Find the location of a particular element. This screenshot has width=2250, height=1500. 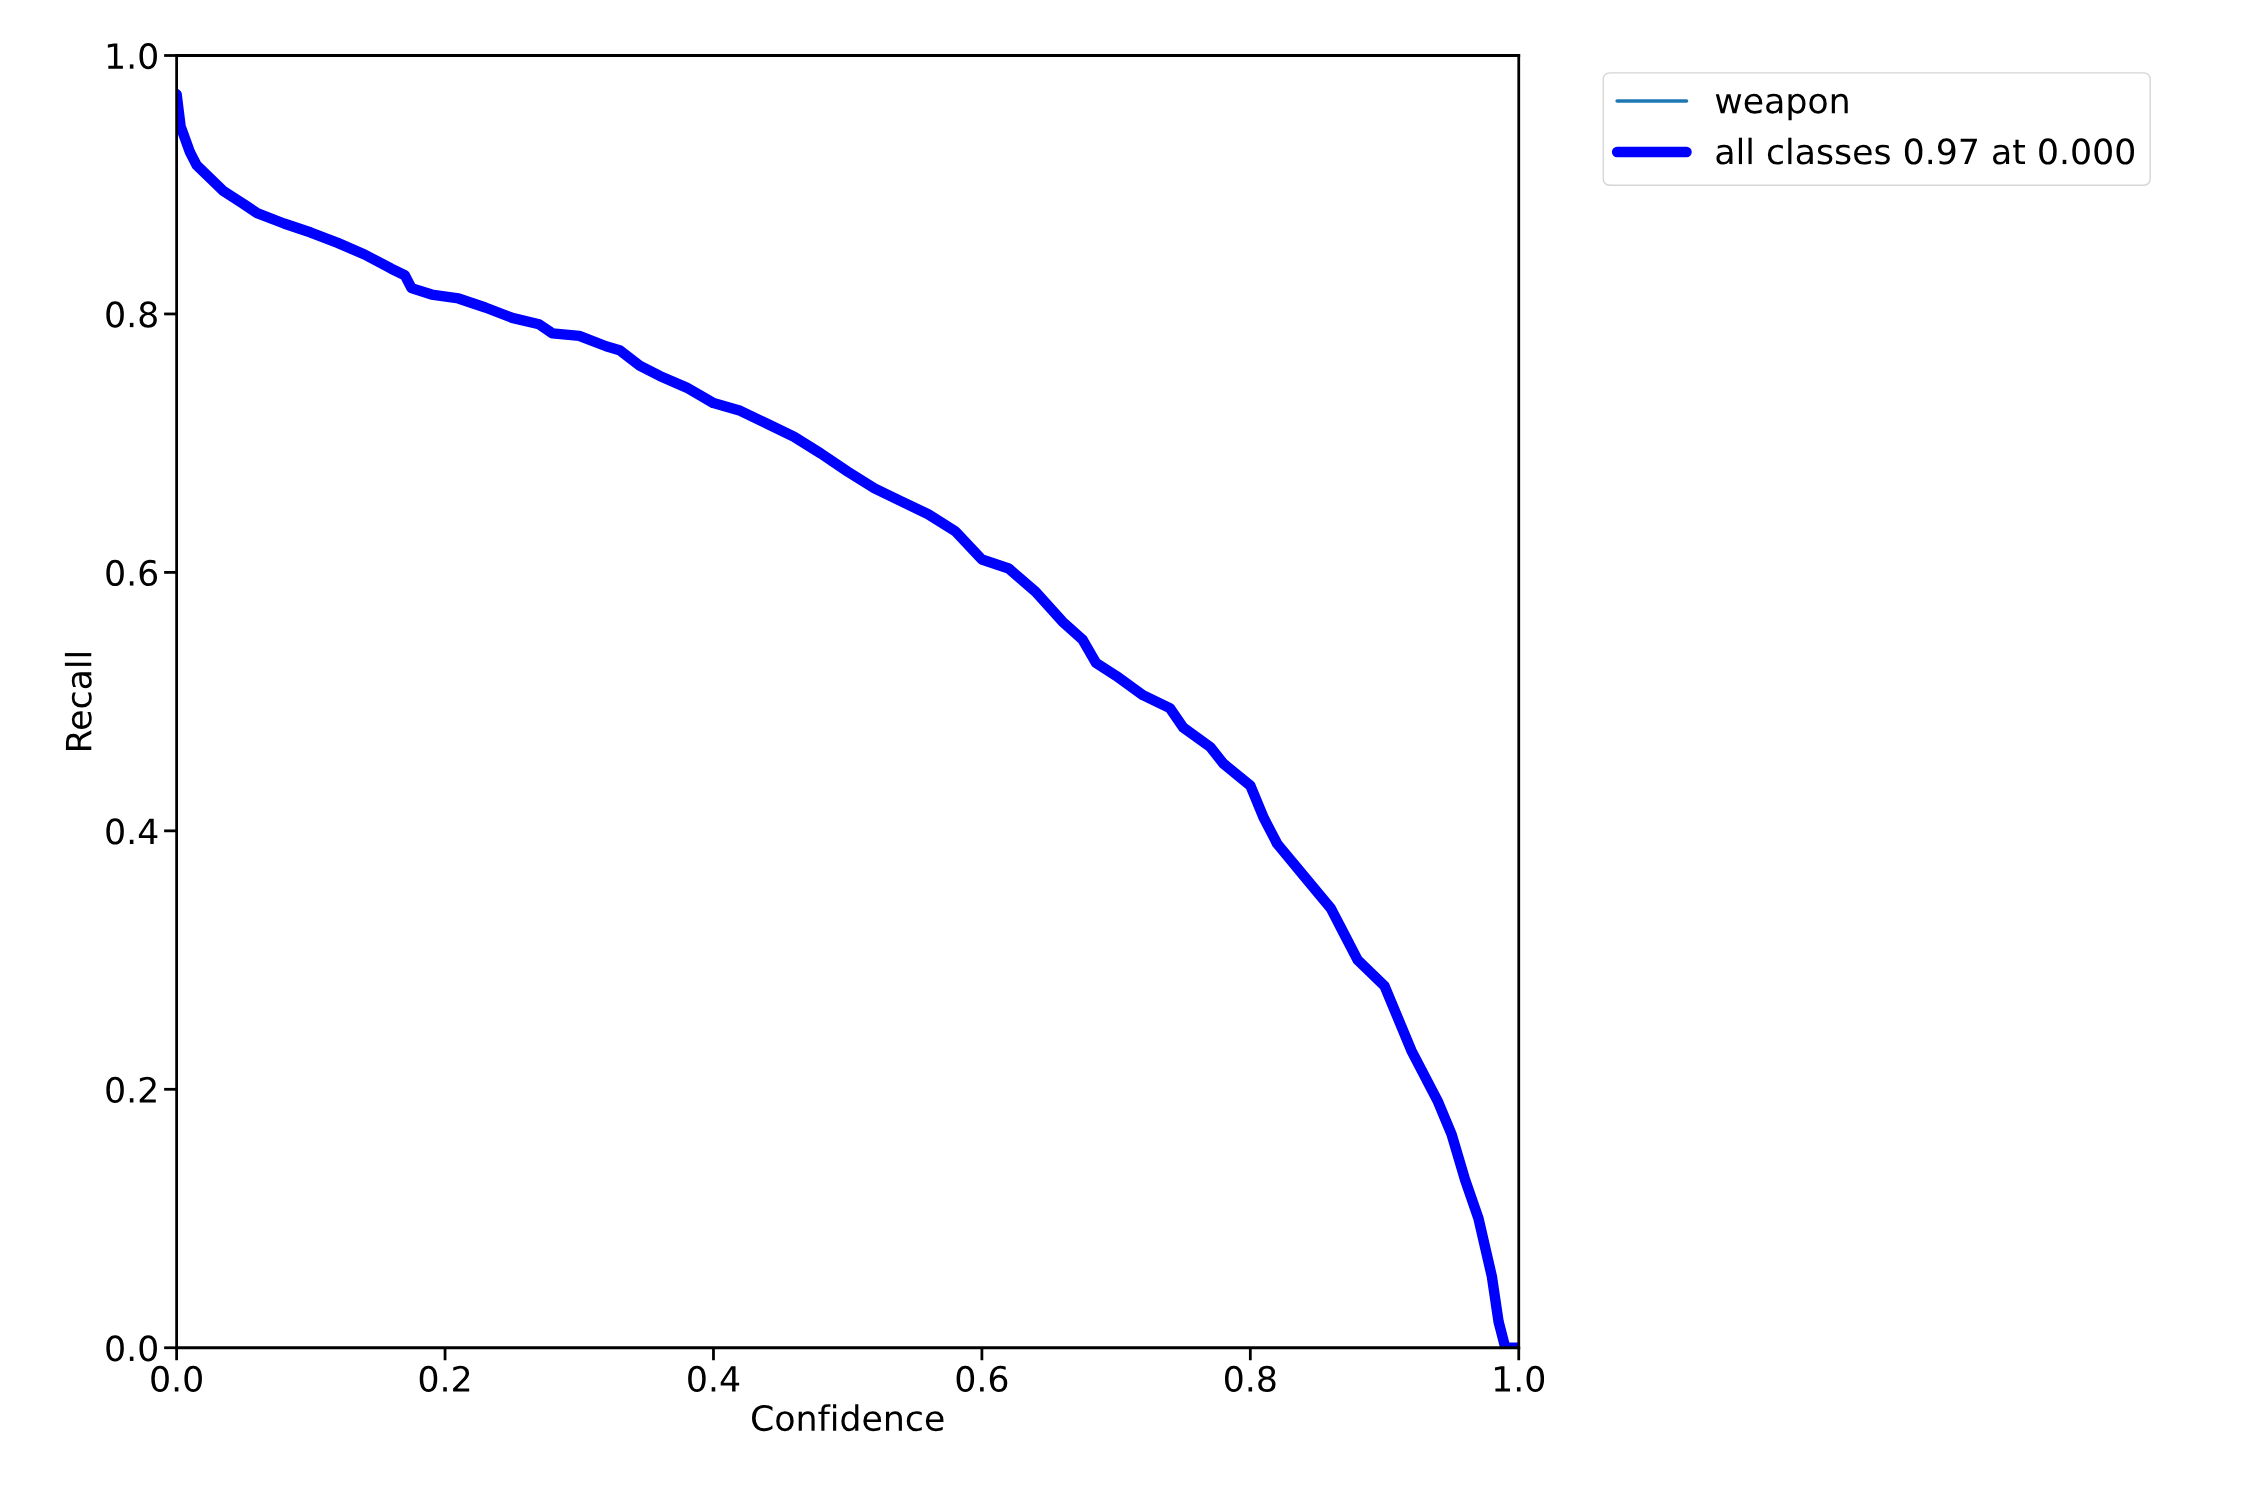

y-tick-label: 0.6 is located at coordinates (132, 573).